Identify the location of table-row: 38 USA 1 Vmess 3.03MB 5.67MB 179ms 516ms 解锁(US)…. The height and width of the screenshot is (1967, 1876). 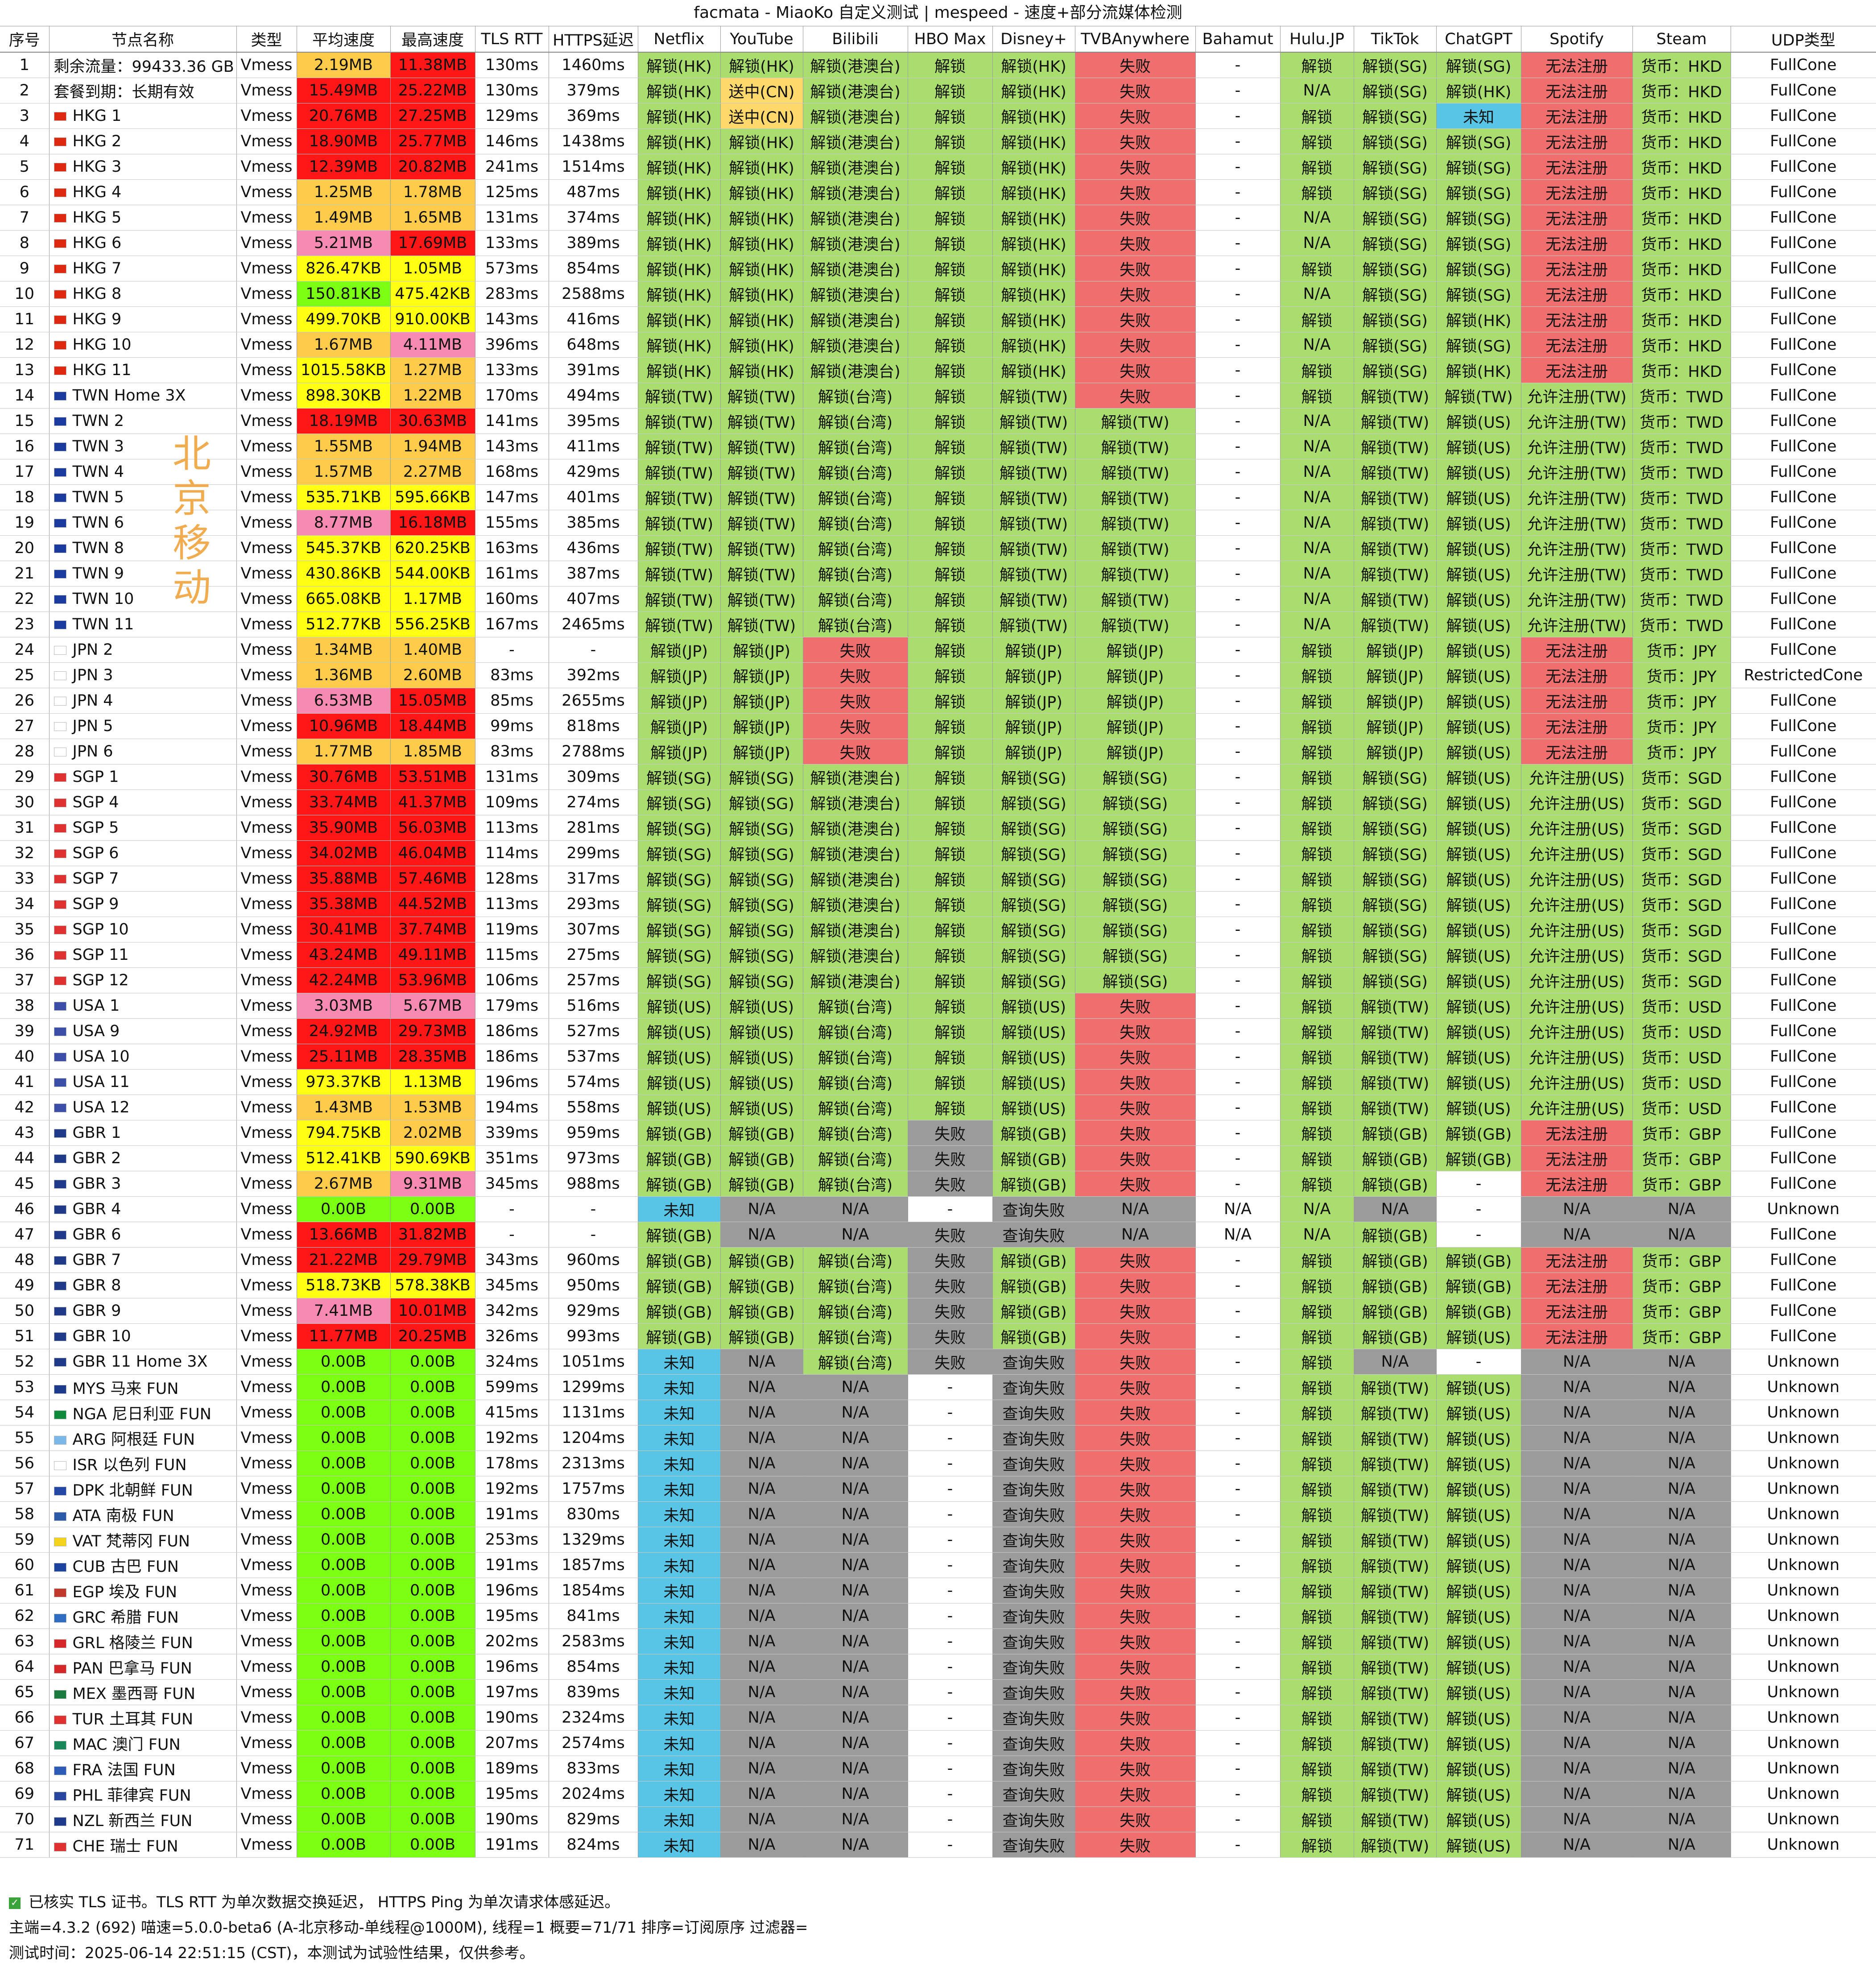
(938, 1006).